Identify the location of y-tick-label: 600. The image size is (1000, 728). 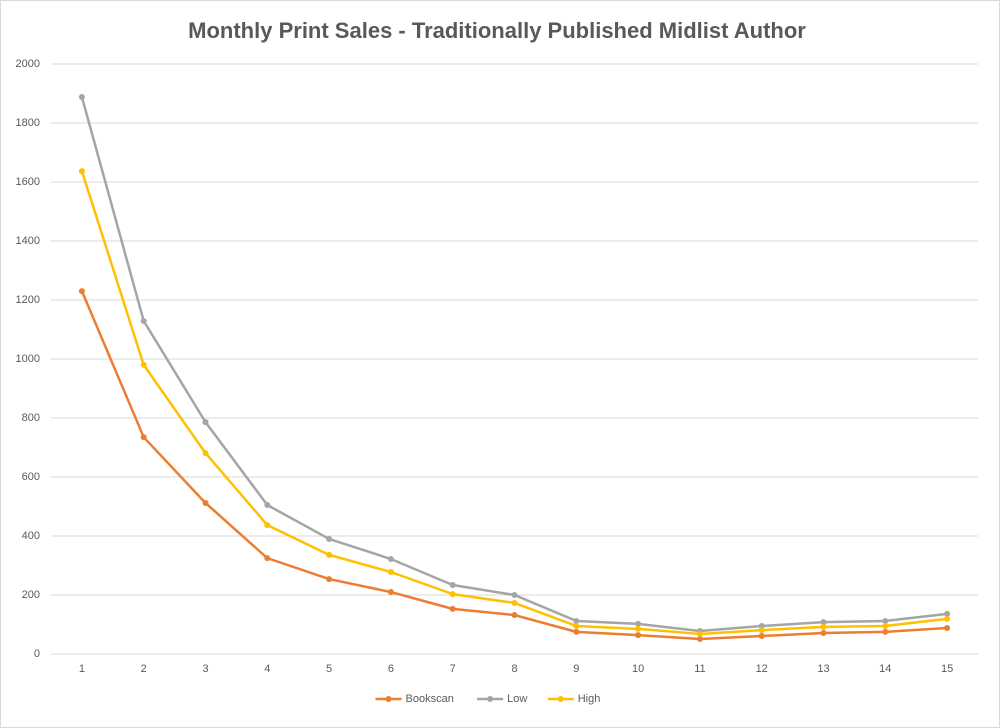
(31, 477).